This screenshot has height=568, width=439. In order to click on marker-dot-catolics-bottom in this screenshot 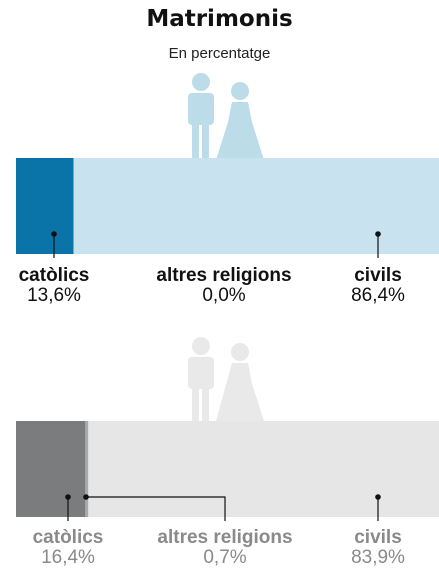, I will do `click(68, 497)`.